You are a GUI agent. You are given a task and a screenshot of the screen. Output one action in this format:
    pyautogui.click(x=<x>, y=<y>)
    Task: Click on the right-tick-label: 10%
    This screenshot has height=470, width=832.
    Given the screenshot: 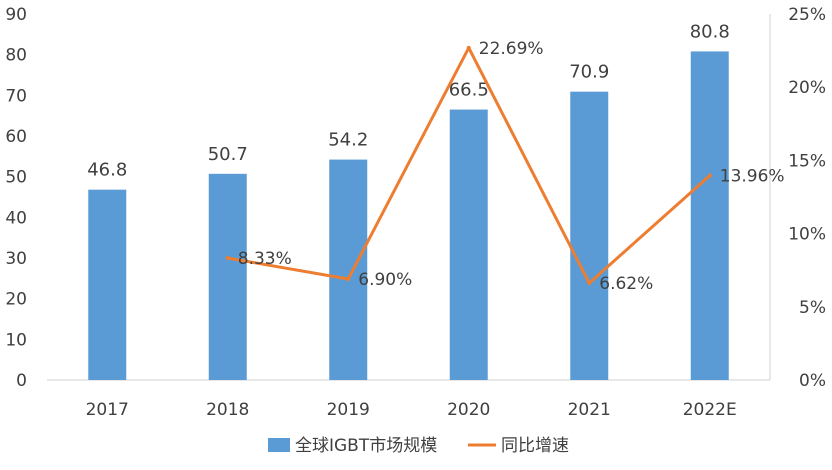 What is the action you would take?
    pyautogui.click(x=807, y=235)
    